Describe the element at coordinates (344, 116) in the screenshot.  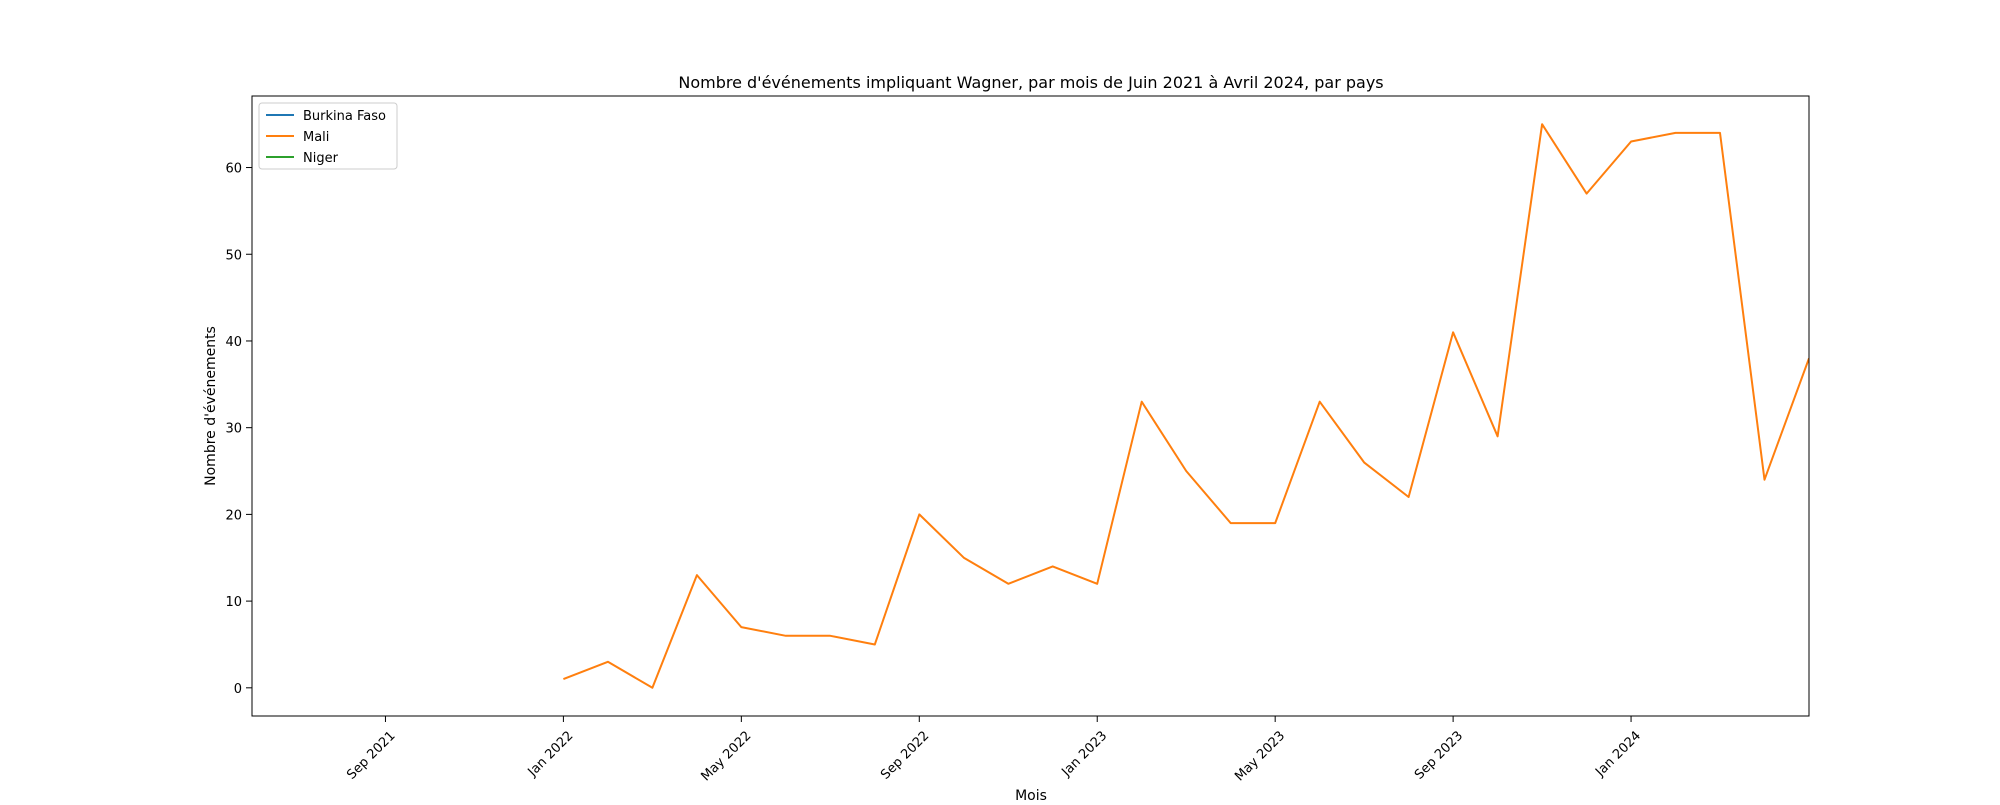
I see `legend-label: Burkina Faso` at that location.